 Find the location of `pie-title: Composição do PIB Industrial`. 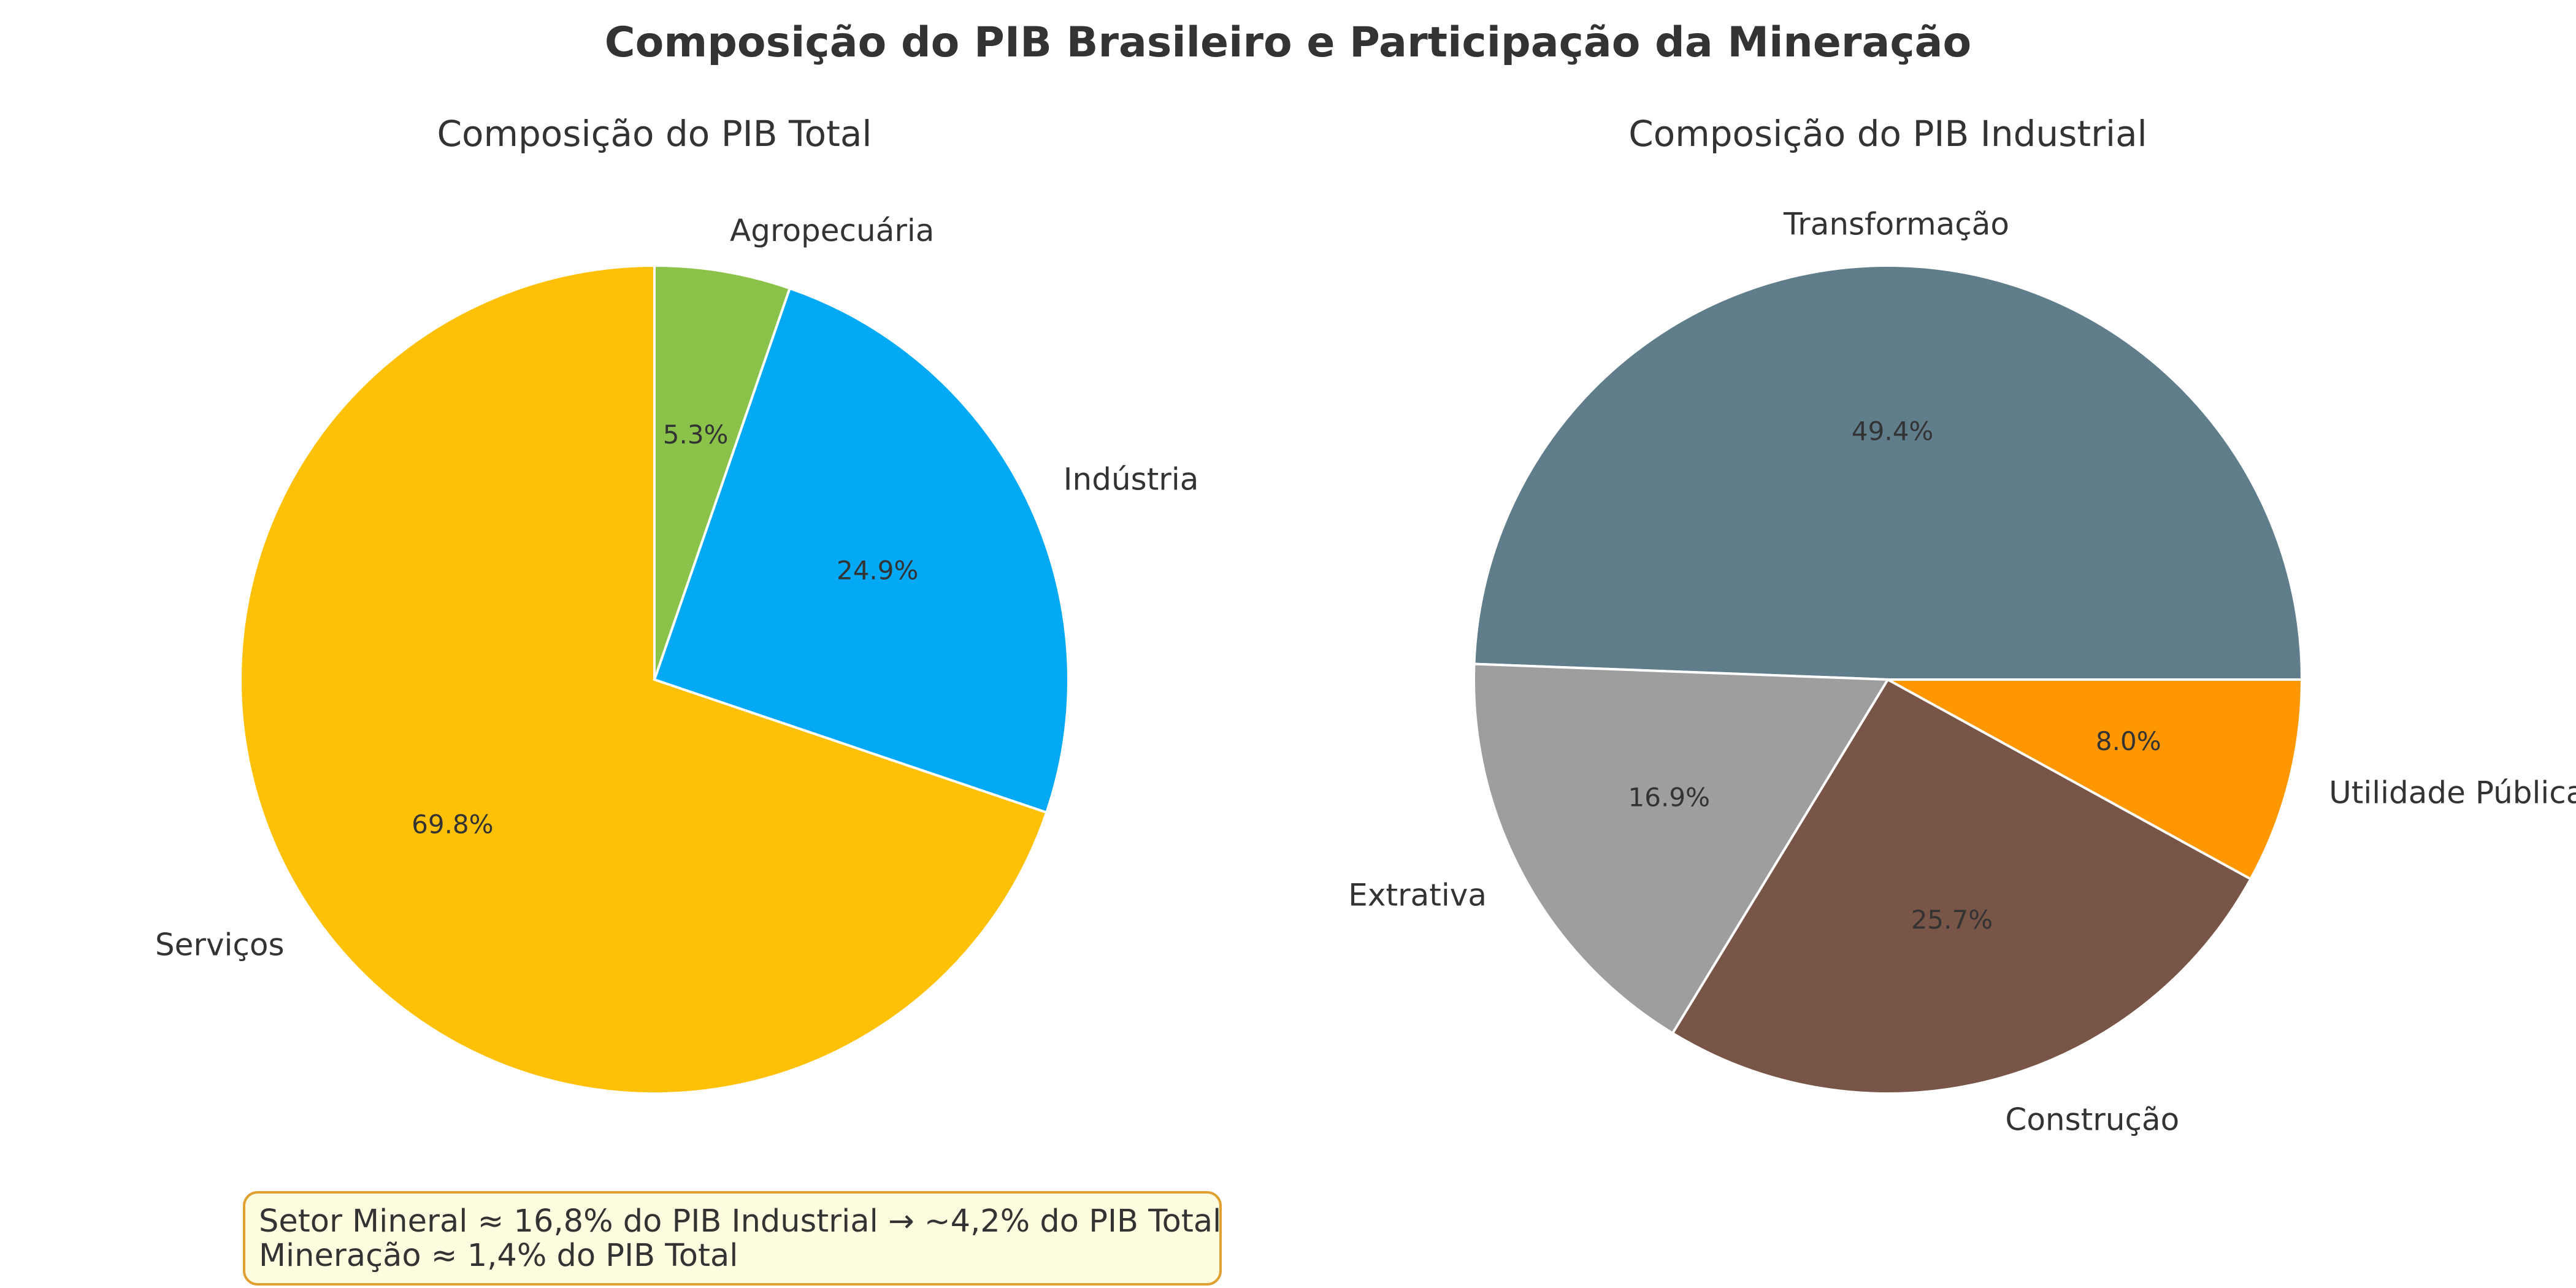

pie-title: Composição do PIB Industrial is located at coordinates (1887, 134).